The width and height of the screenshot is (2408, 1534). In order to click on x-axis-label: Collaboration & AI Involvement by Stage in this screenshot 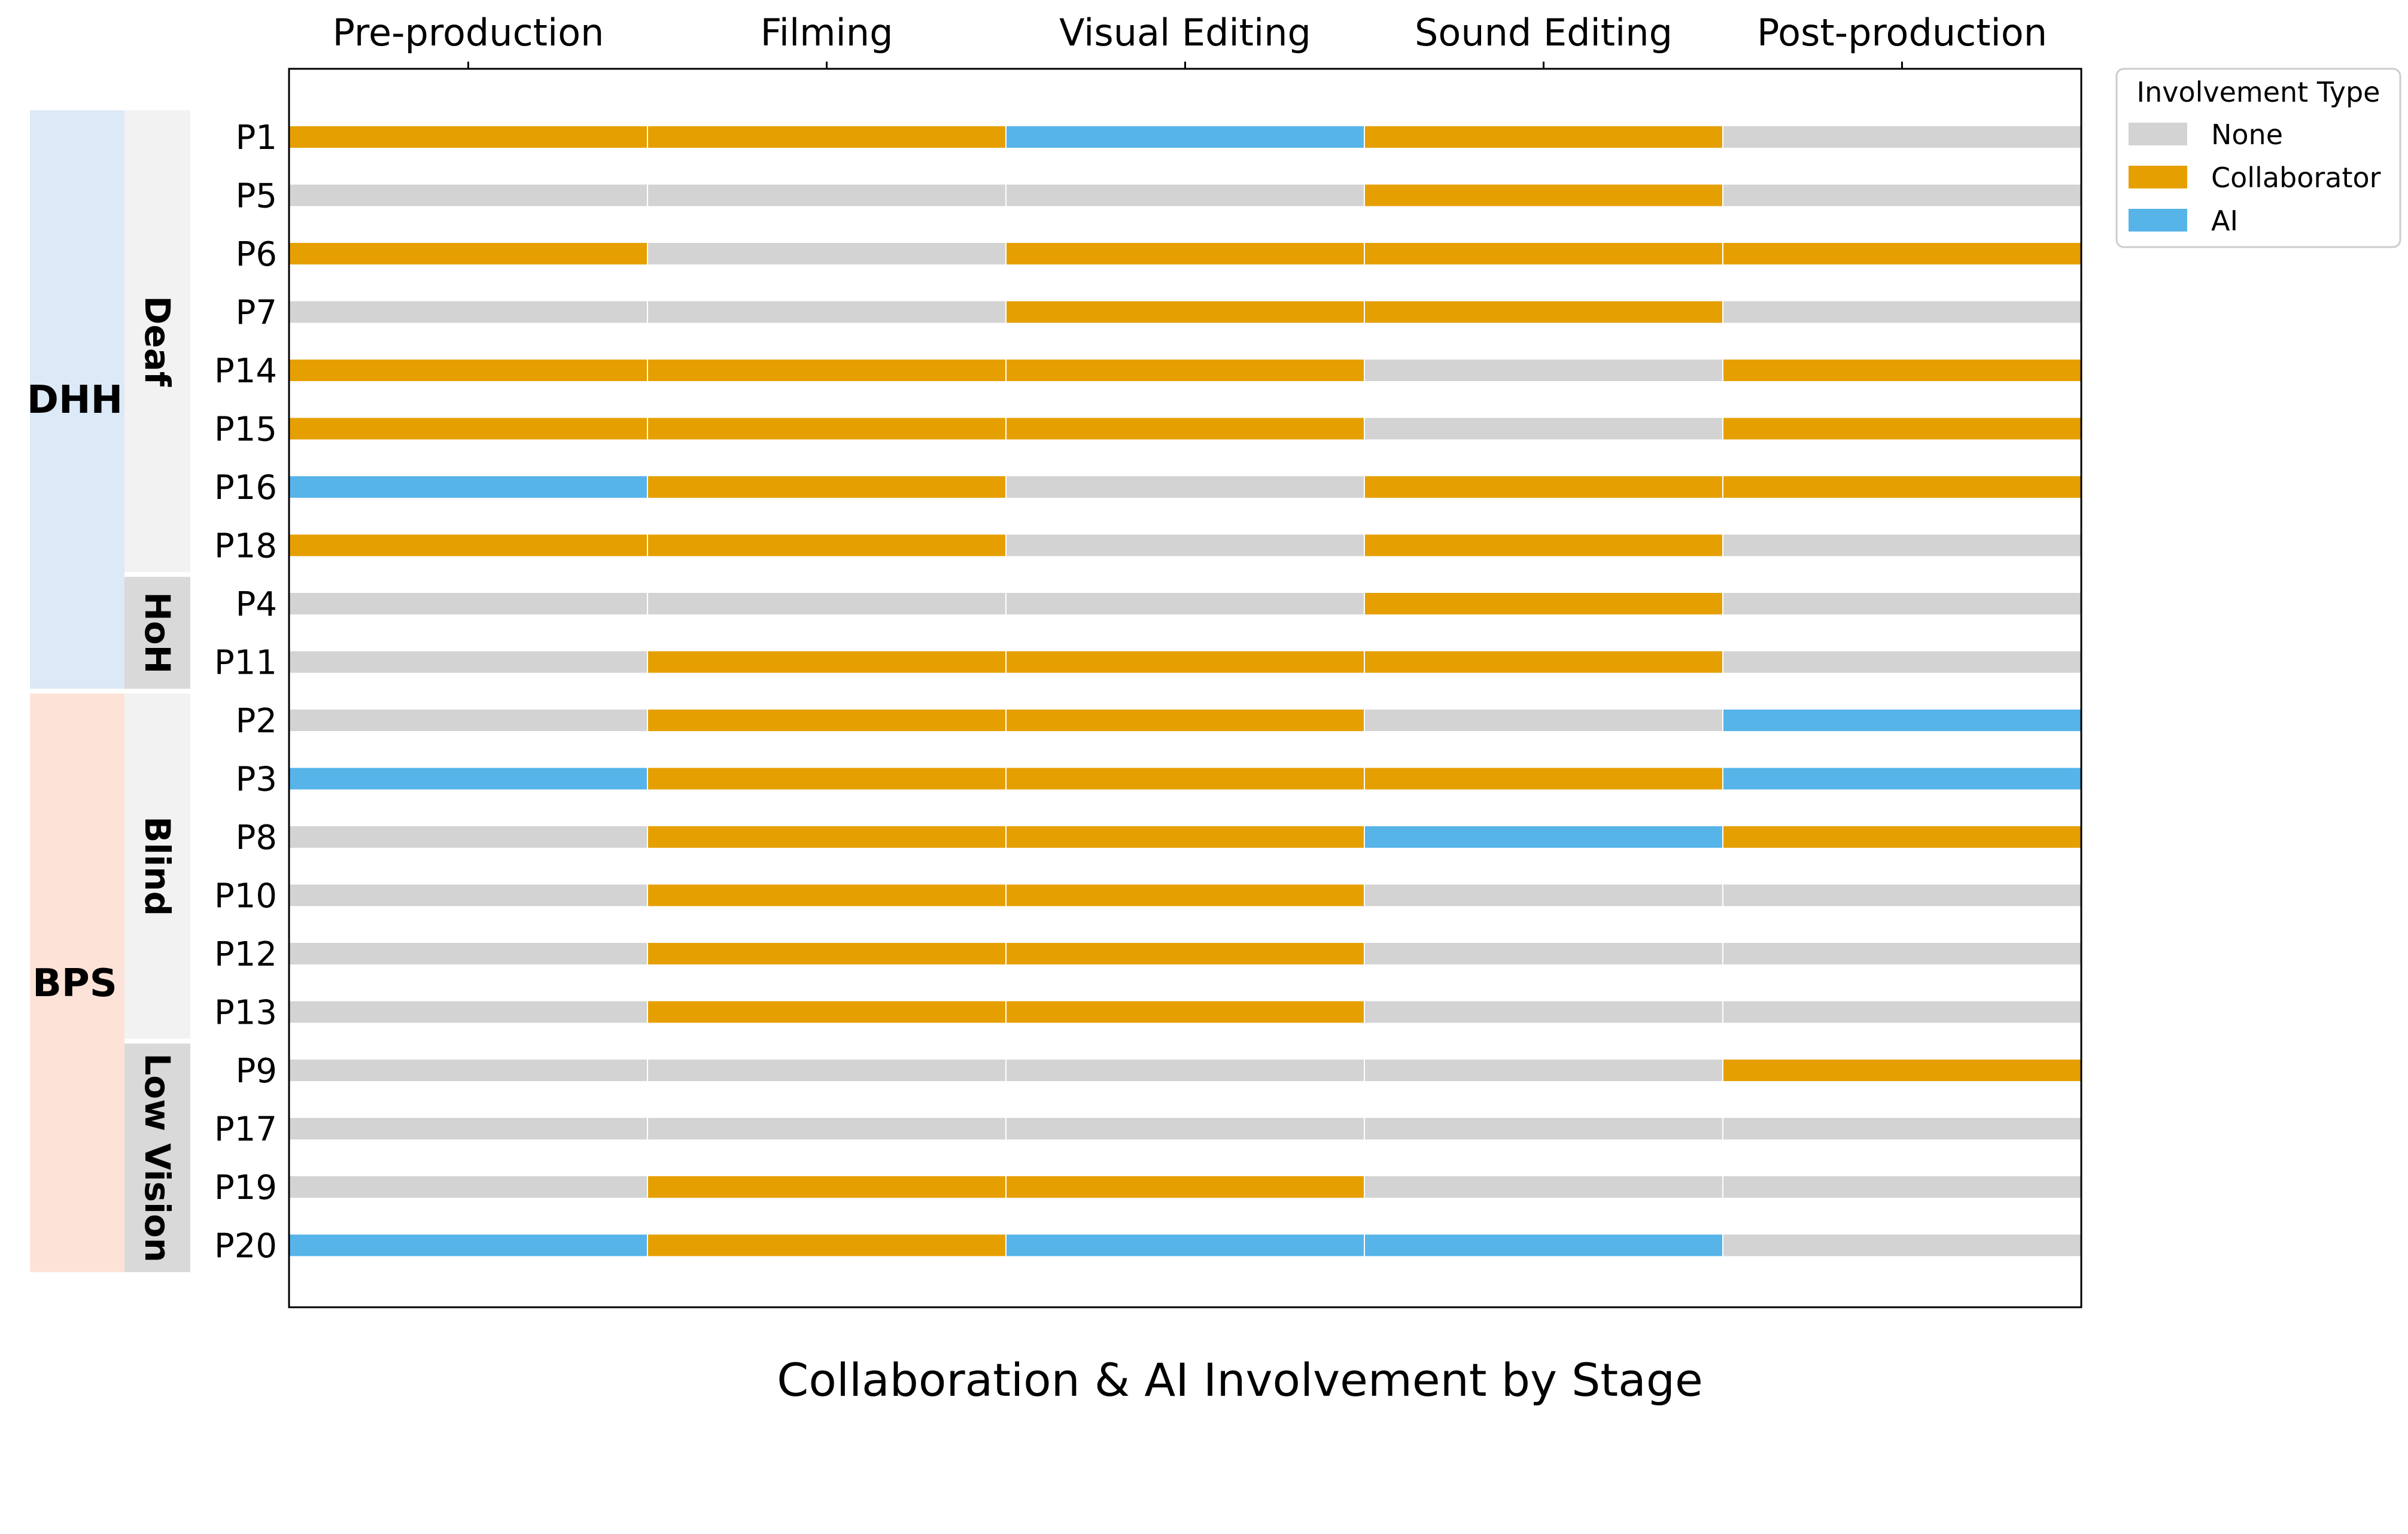, I will do `click(1239, 1380)`.